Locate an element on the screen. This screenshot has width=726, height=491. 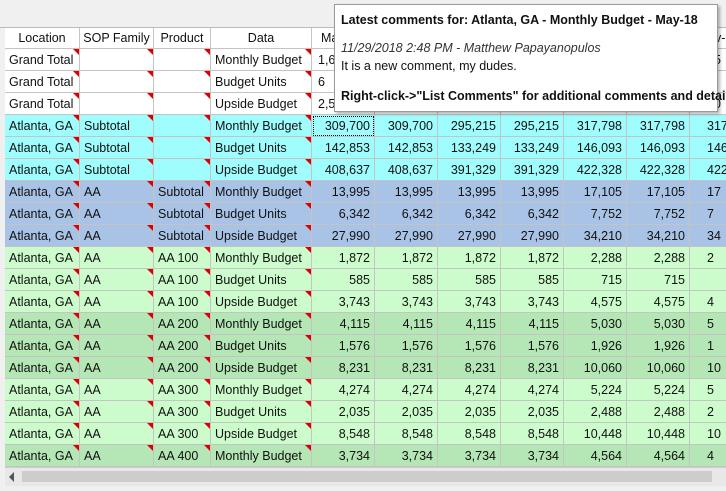
value-cell: 34,210 is located at coordinates (595, 236).